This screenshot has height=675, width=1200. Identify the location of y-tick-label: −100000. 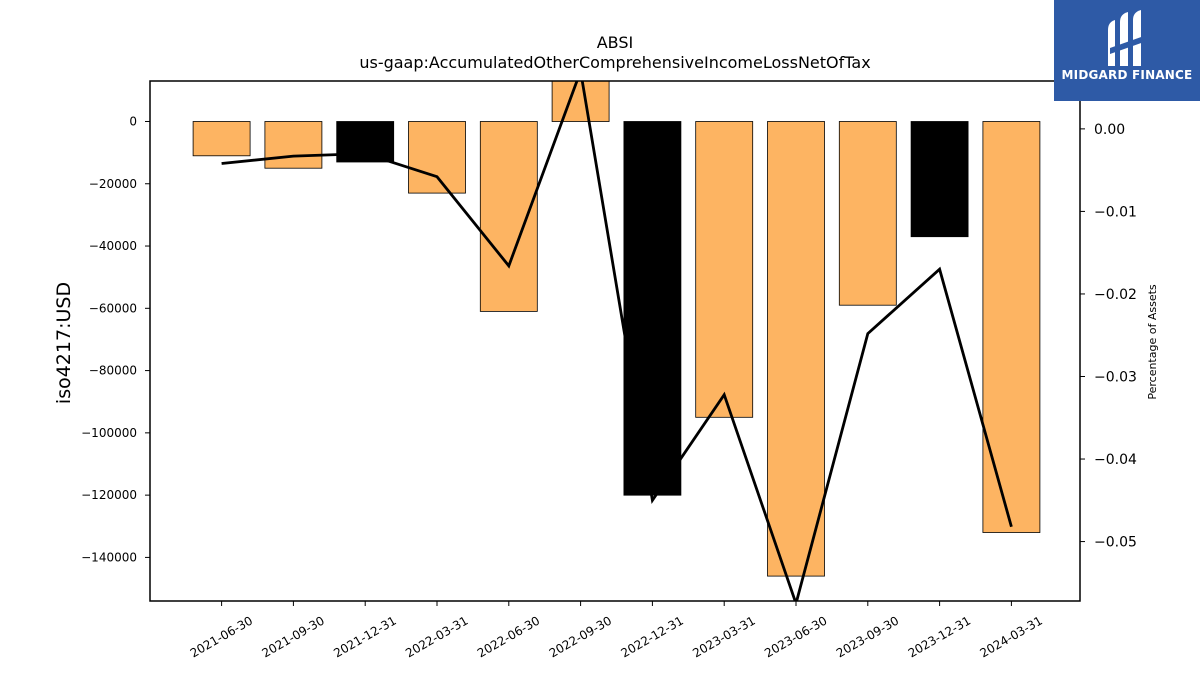
(109, 433).